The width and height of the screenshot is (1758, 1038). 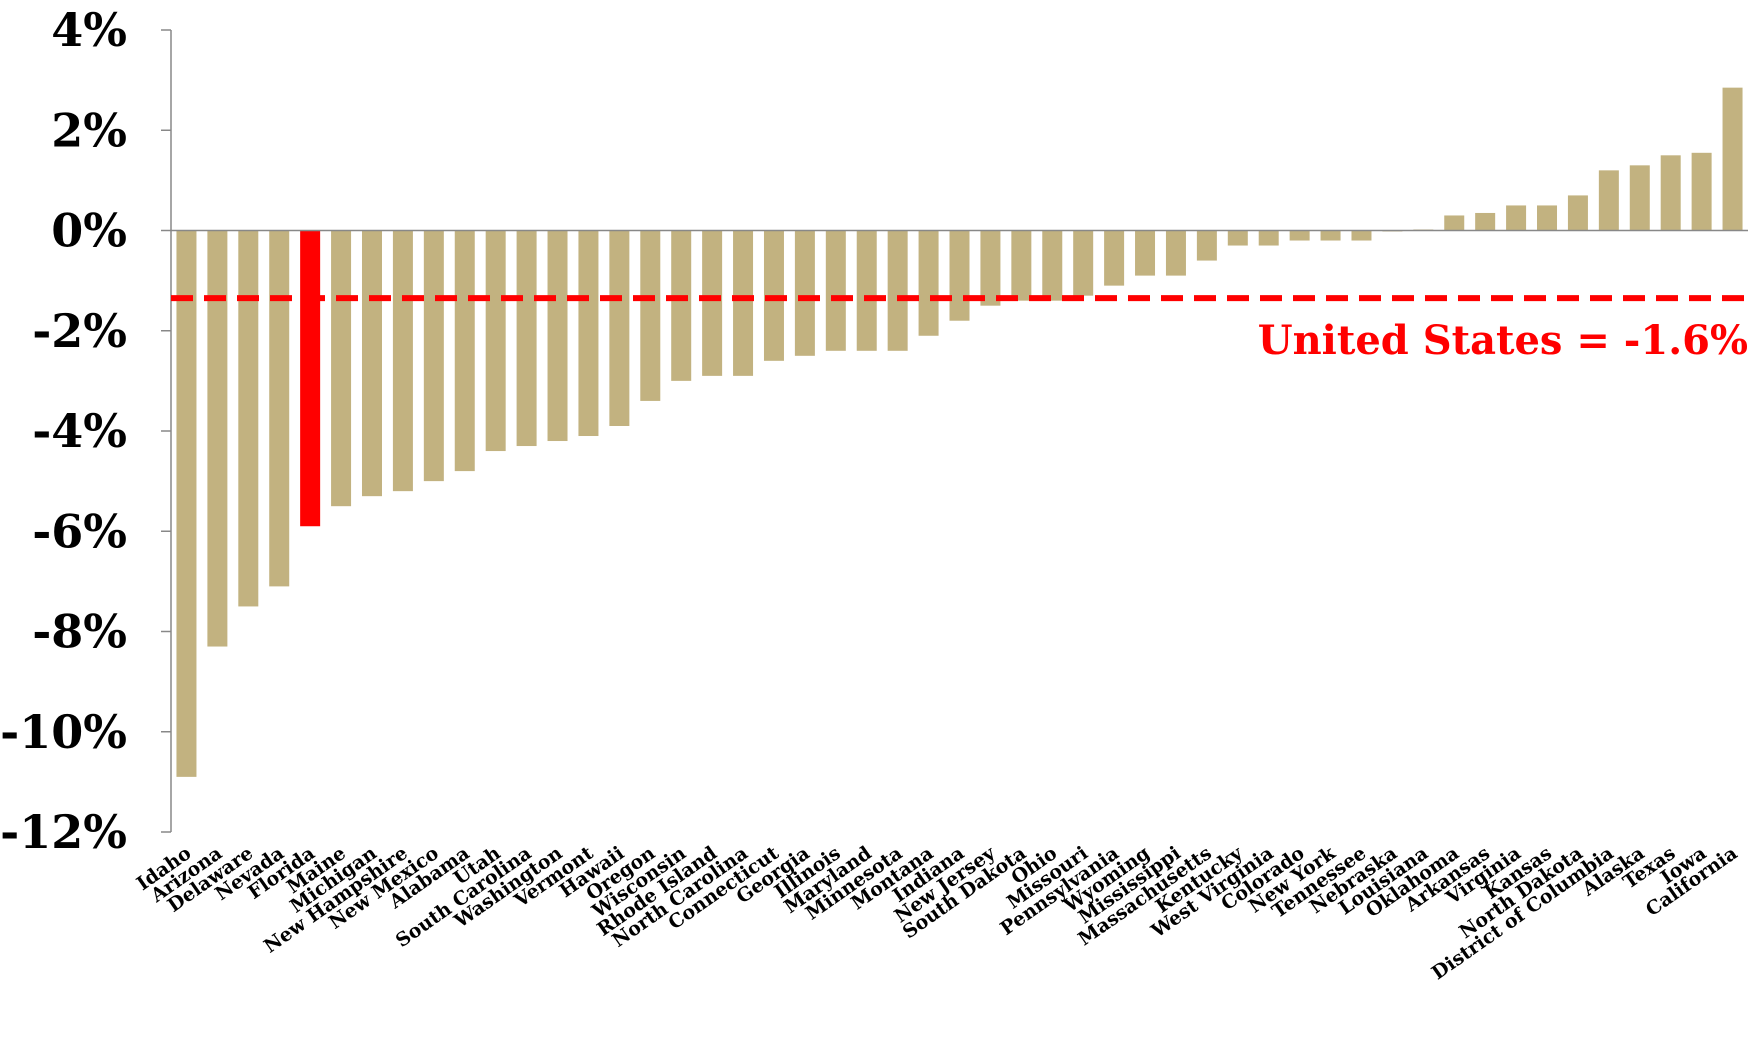 What do you see at coordinates (1052, 265) in the screenshot?
I see `bar-ohio` at bounding box center [1052, 265].